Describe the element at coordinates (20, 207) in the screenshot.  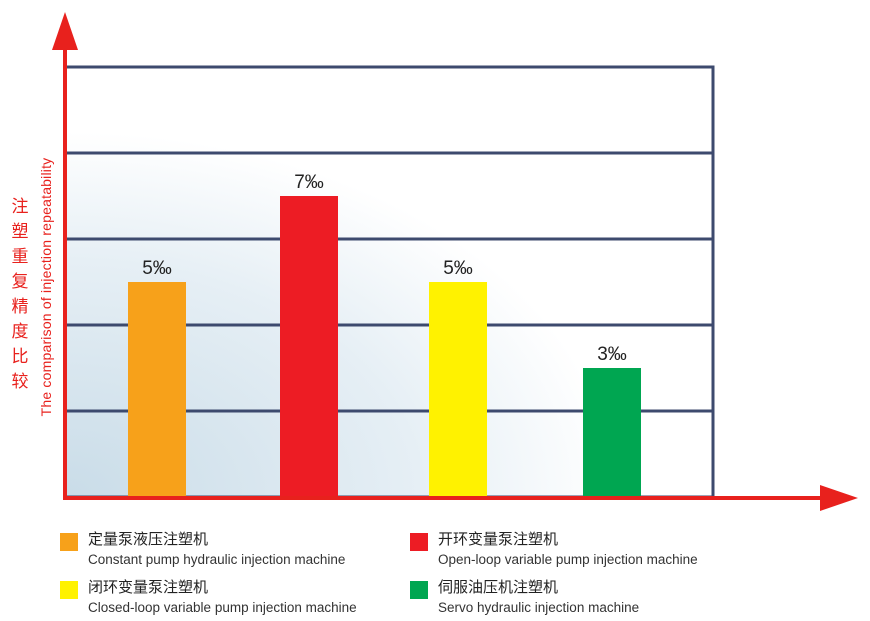
I see `y-axis-label-char: 注` at that location.